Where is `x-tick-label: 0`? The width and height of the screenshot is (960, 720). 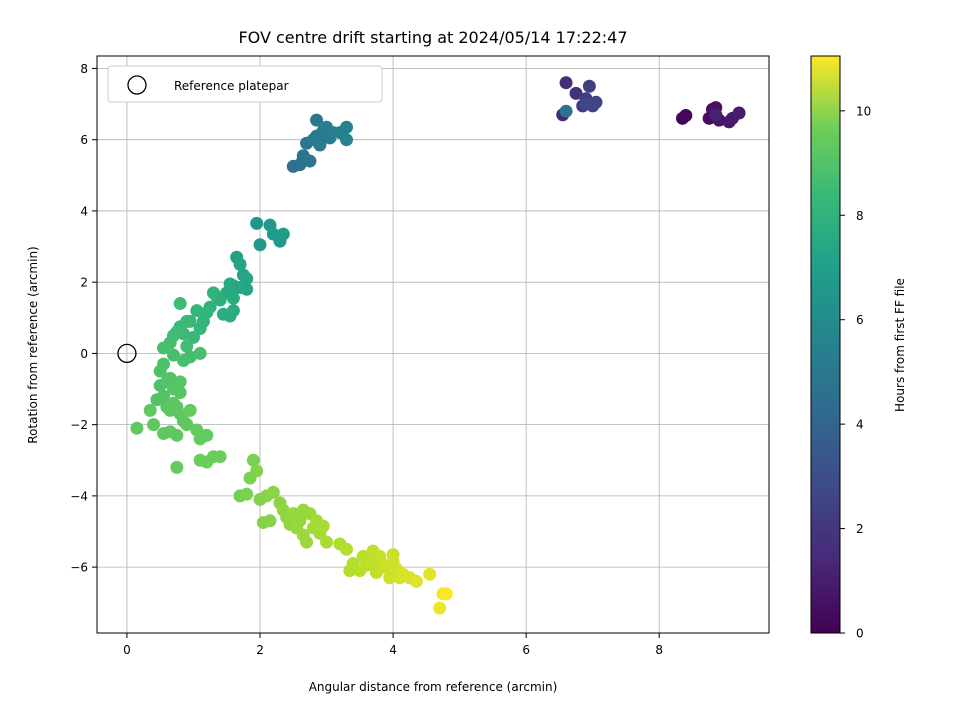
x-tick-label: 0 is located at coordinates (127, 650).